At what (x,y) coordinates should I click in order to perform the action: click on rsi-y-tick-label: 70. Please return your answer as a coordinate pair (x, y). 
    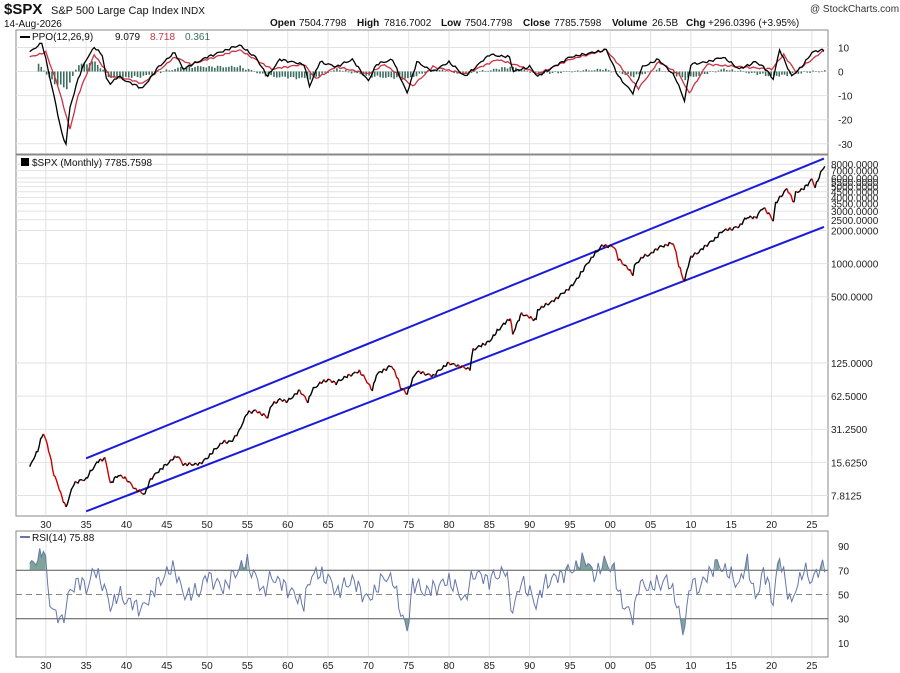
    Looking at the image, I should click on (844, 571).